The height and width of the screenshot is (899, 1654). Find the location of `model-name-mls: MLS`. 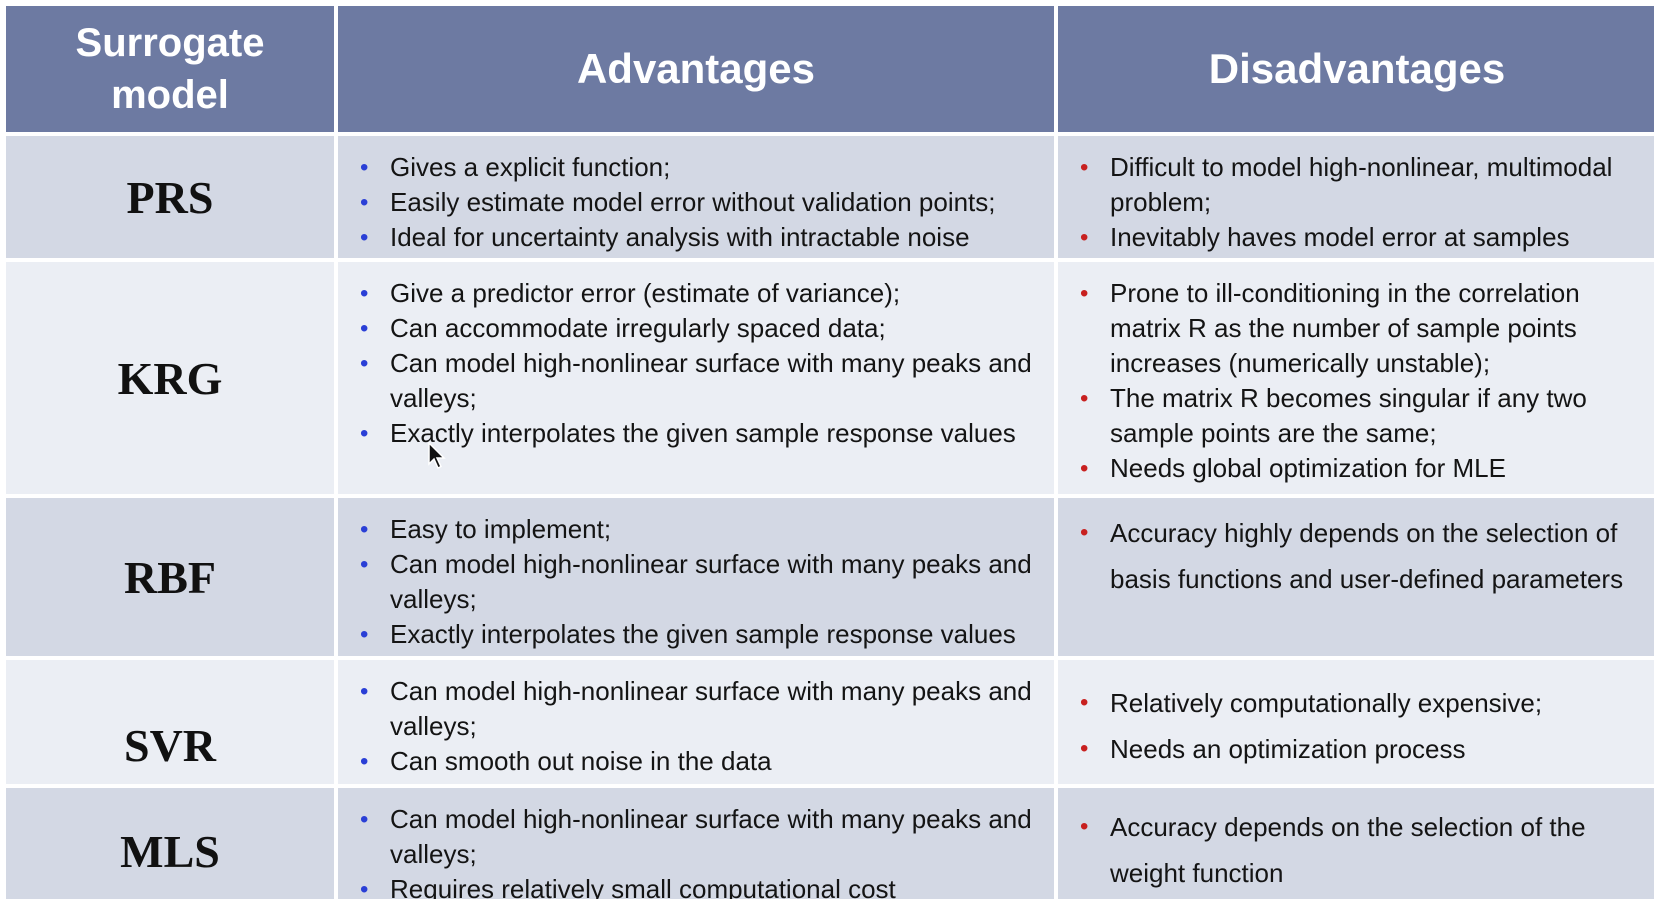

model-name-mls: MLS is located at coordinates (170, 843).